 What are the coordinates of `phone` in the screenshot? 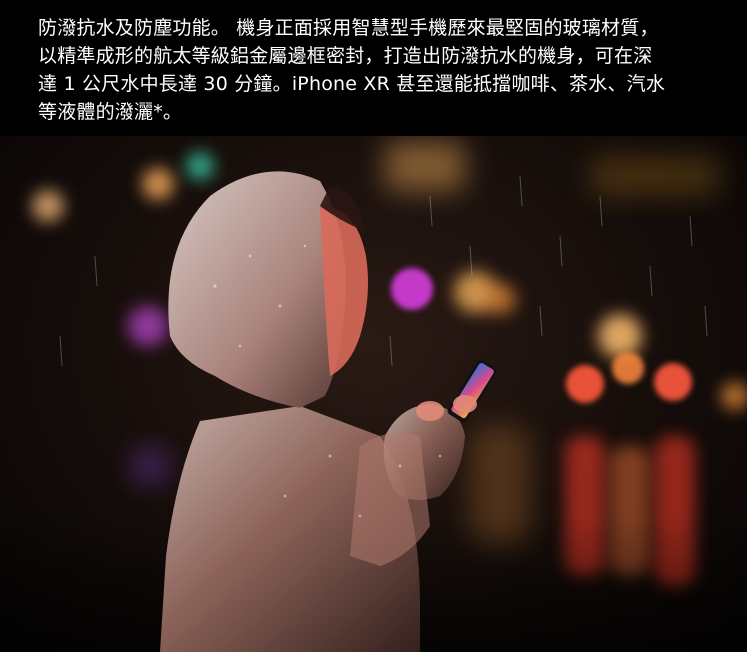 It's located at (472, 391).